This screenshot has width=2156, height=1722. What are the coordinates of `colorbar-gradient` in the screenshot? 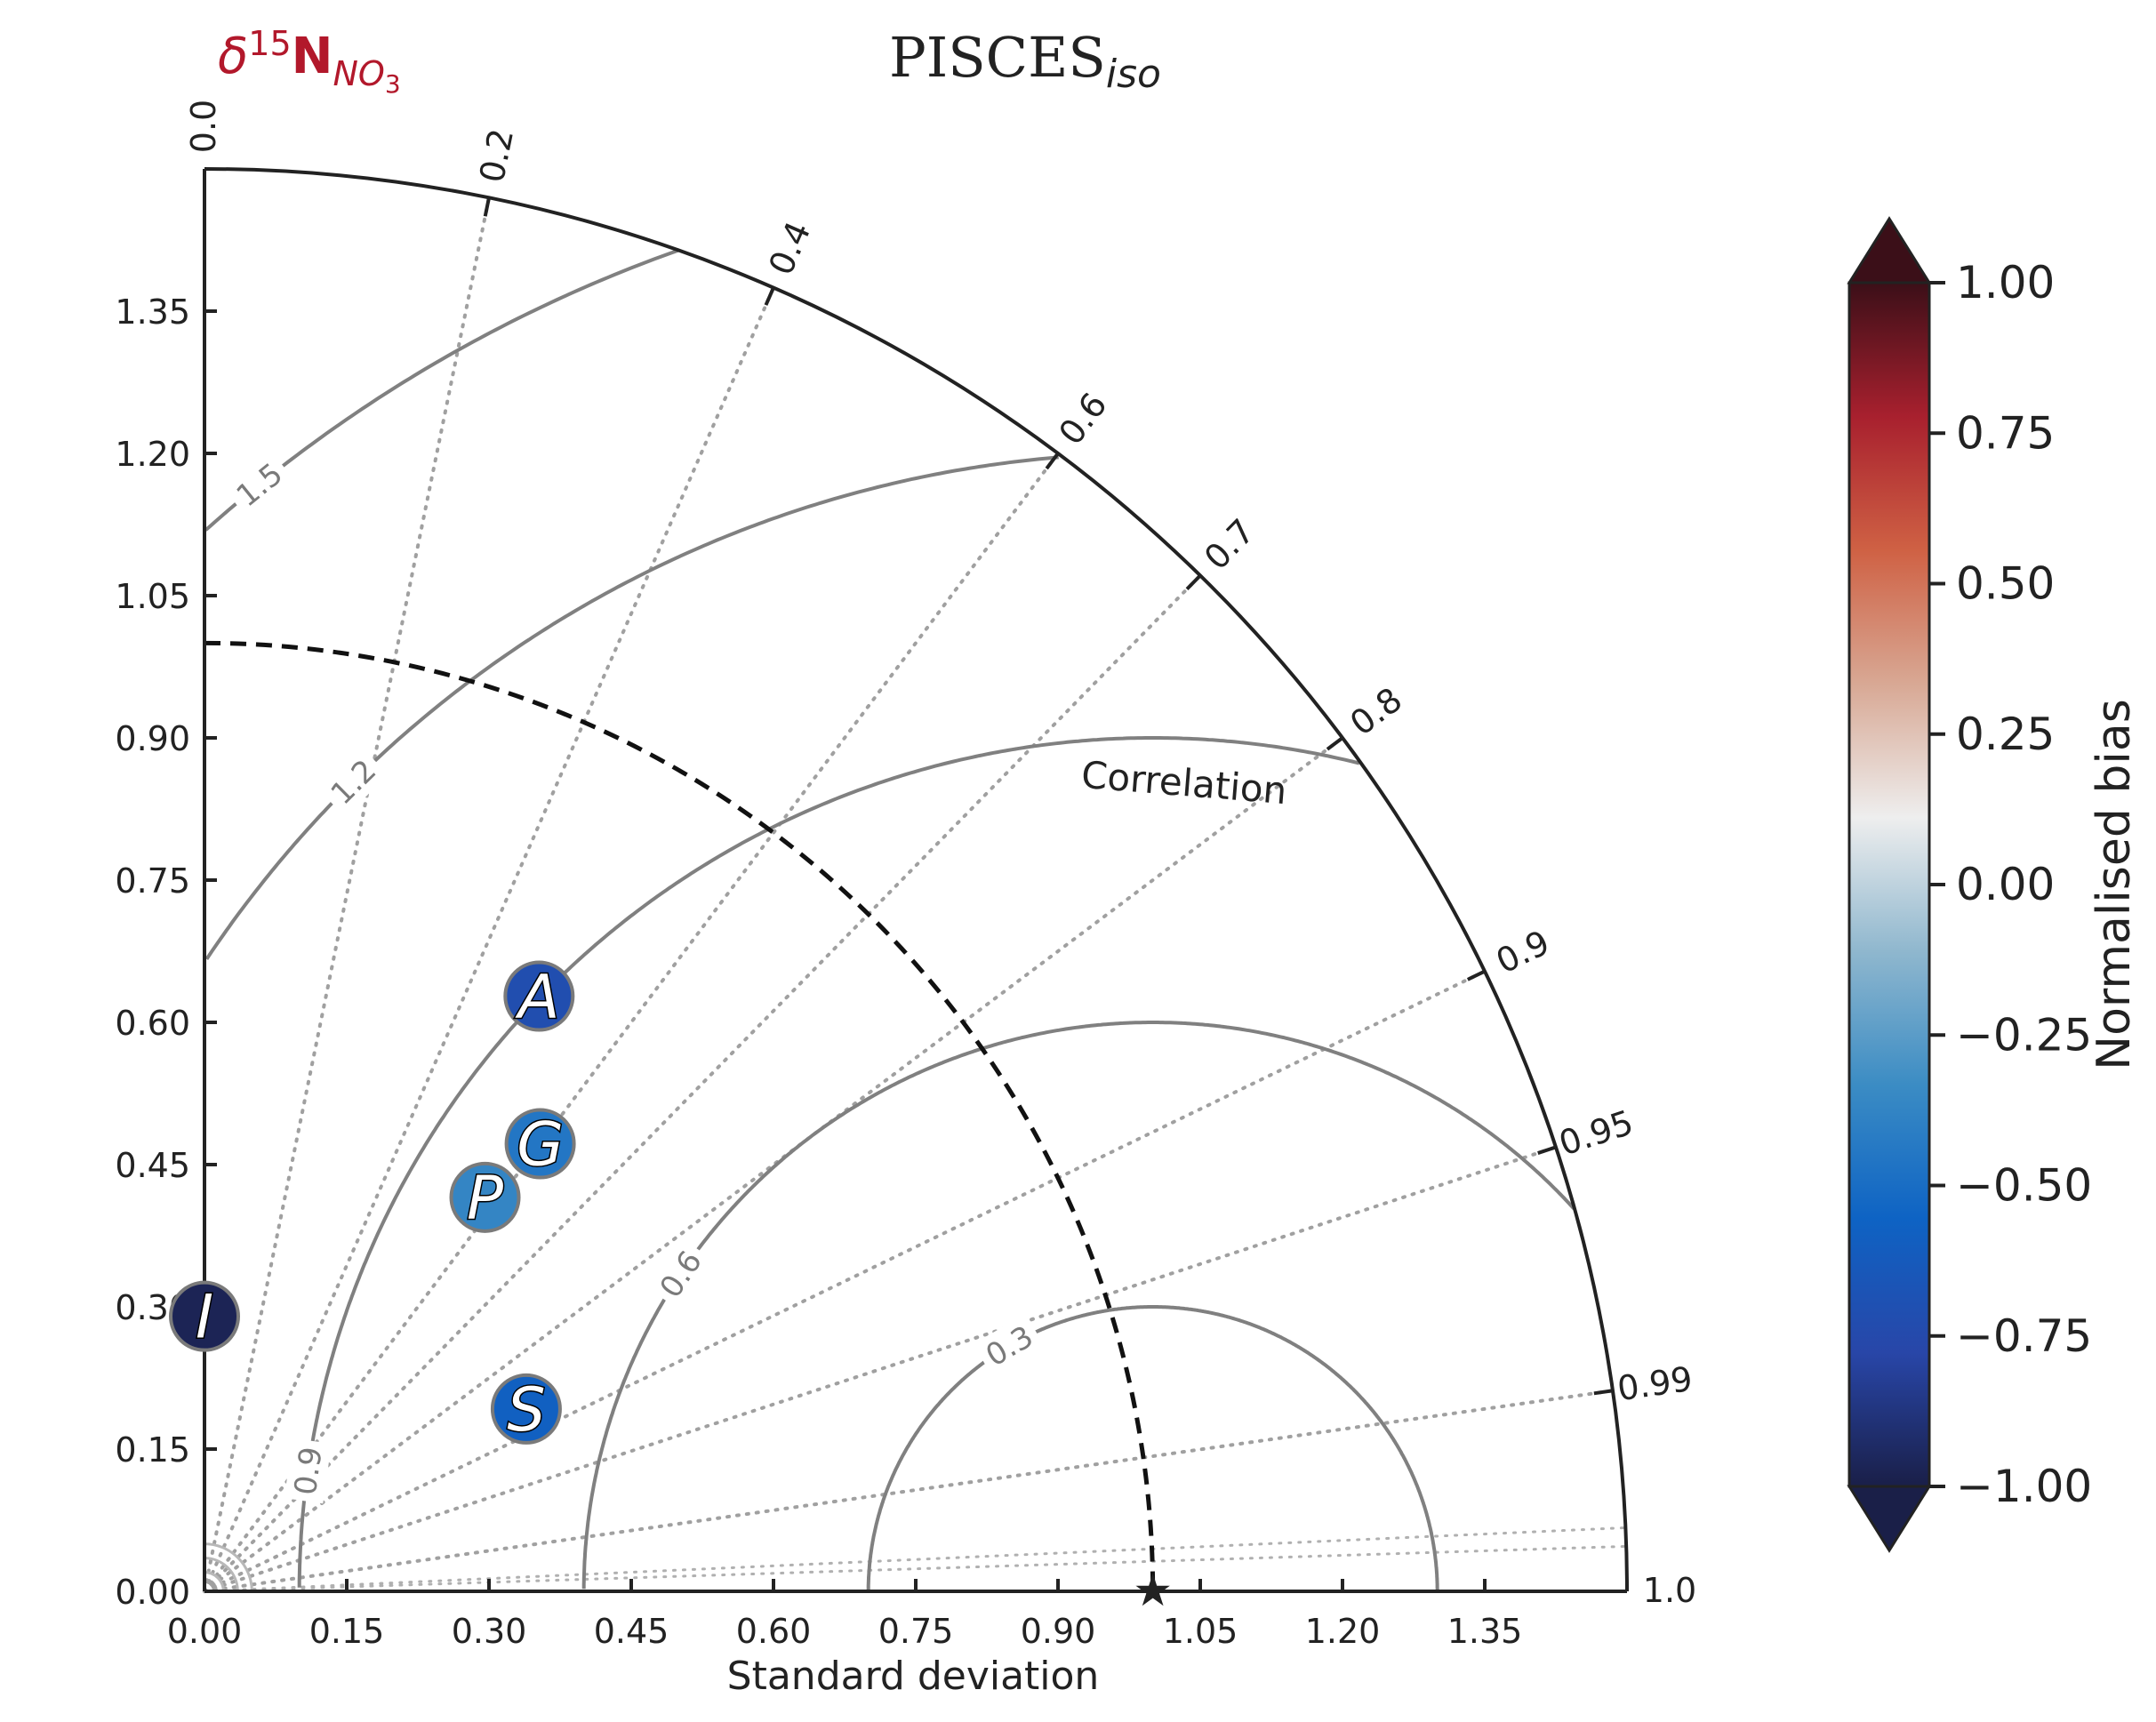 It's located at (1889, 884).